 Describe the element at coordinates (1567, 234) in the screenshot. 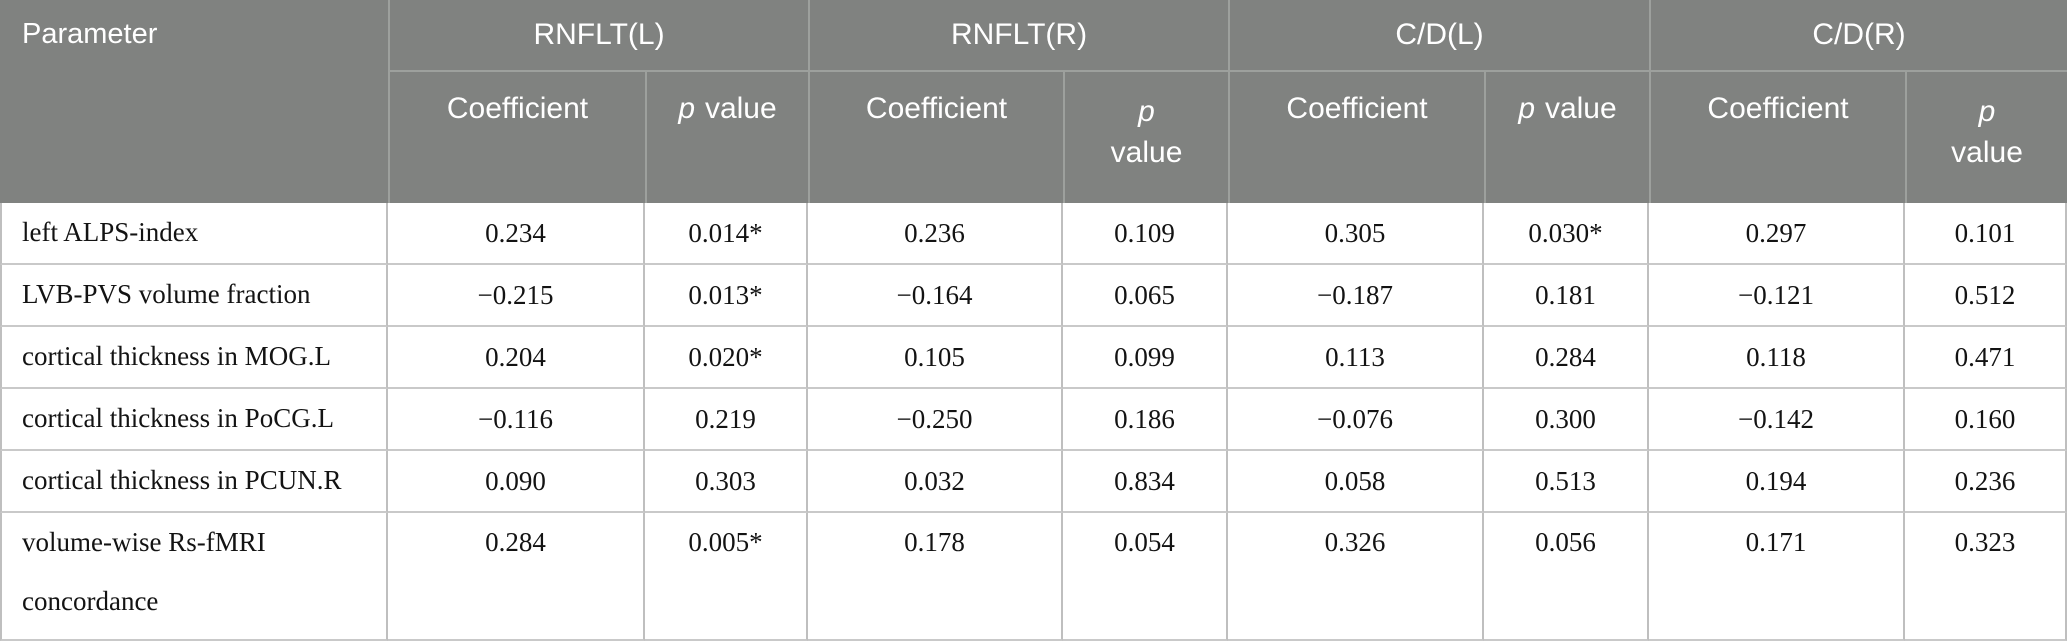

I see `cell-value: 0.030*` at that location.